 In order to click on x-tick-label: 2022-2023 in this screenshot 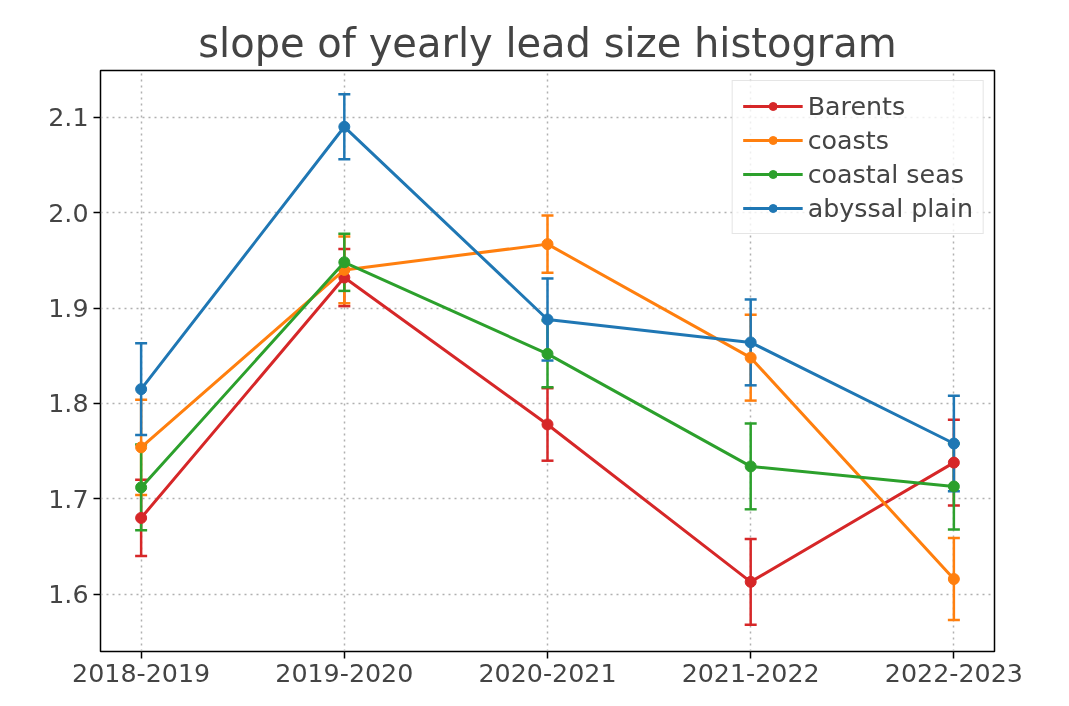, I will do `click(953, 672)`.